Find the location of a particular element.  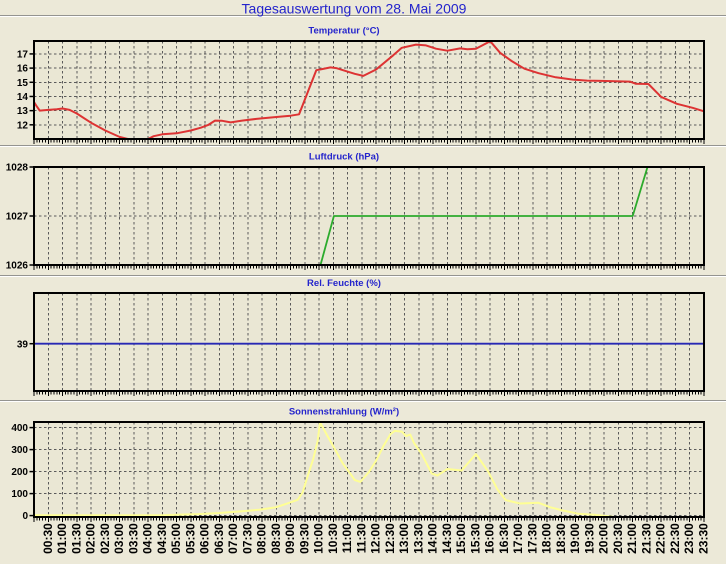

svg-text: 06:00 is located at coordinates (205, 538).